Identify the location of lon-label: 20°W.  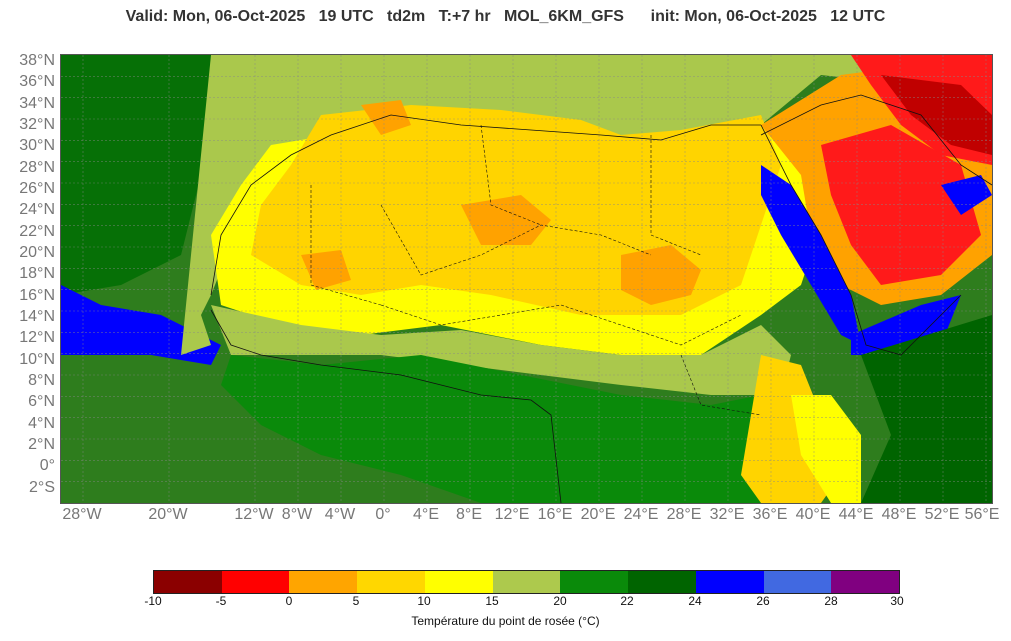
(168, 514).